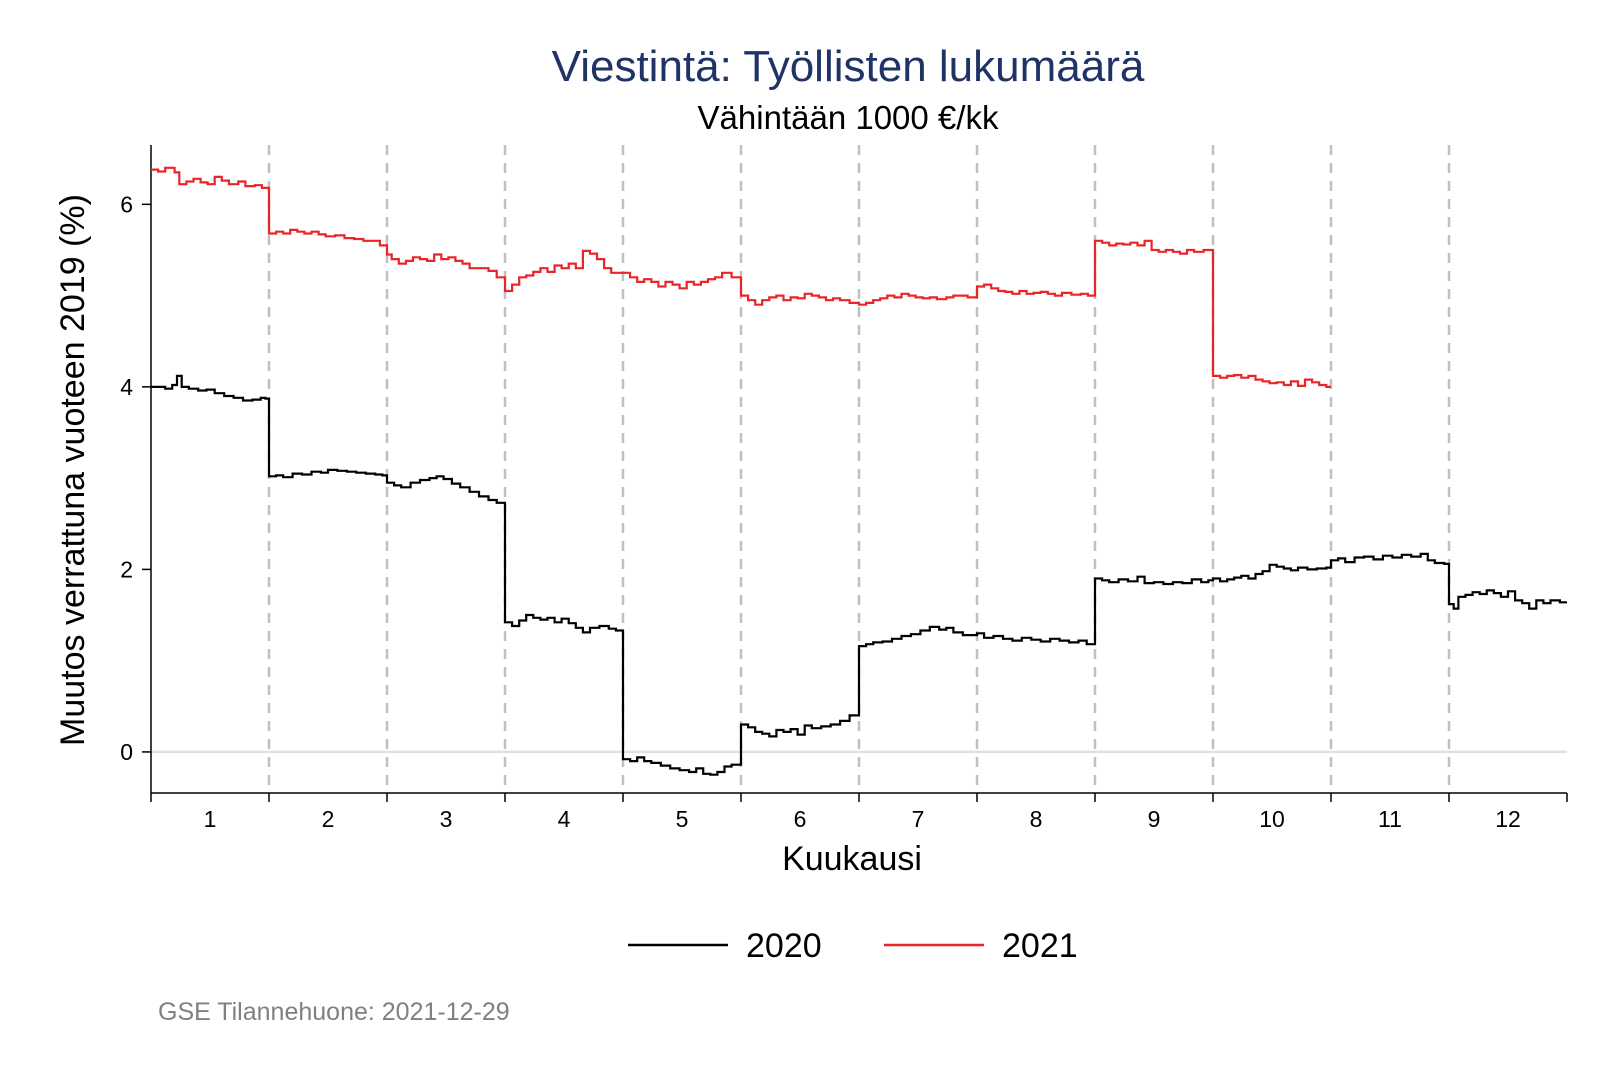 This screenshot has width=1600, height=1067. I want to click on x-tick-label-8: 8, so click(1036, 819).